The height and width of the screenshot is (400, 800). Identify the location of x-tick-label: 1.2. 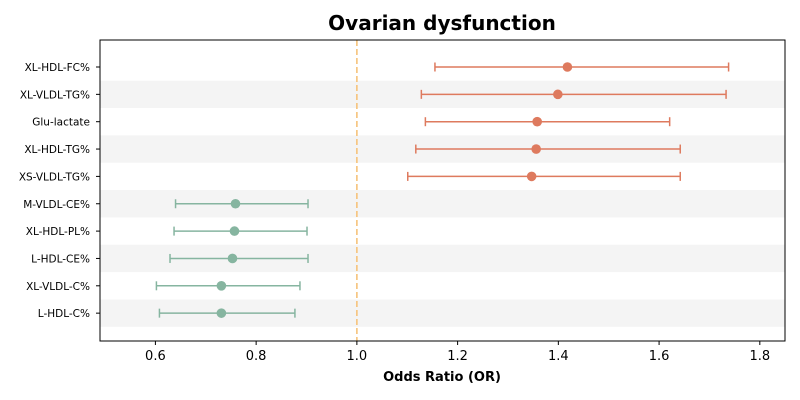
(457, 356).